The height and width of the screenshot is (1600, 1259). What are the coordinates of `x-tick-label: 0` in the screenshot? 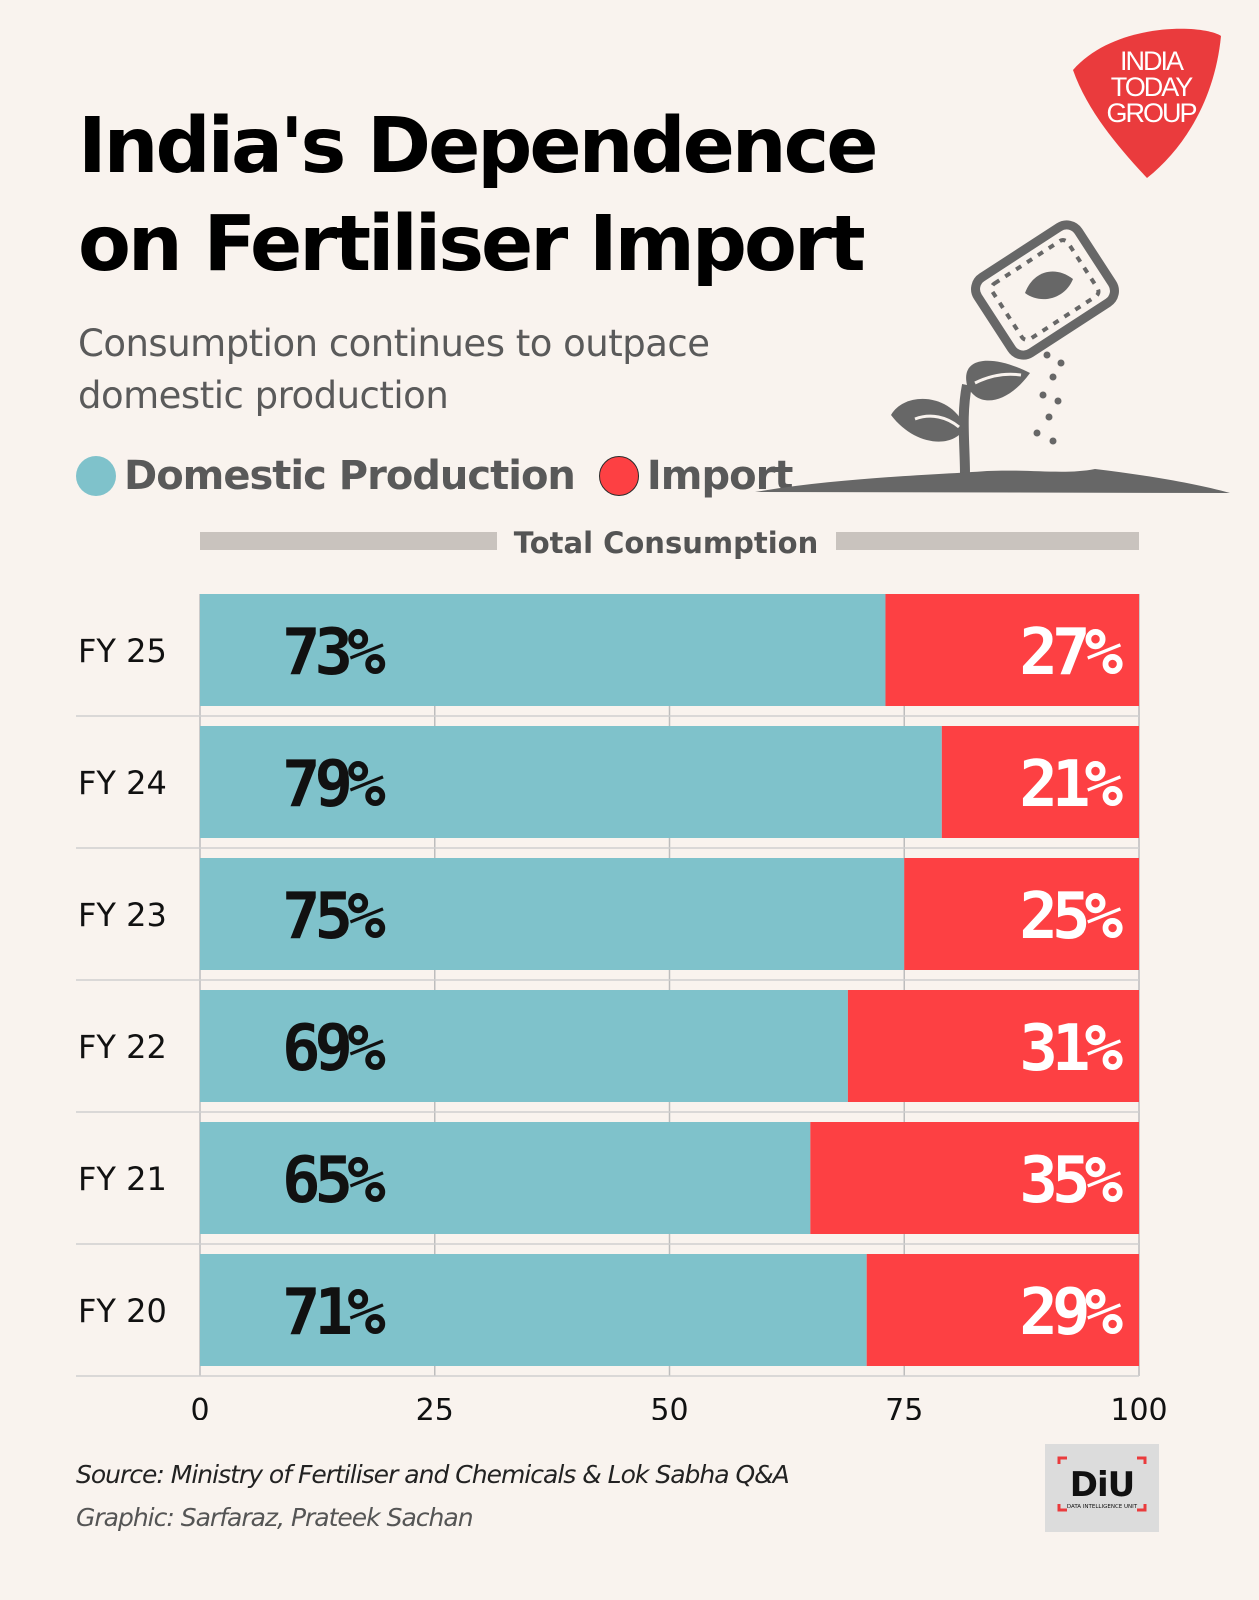 It's located at (199, 1406).